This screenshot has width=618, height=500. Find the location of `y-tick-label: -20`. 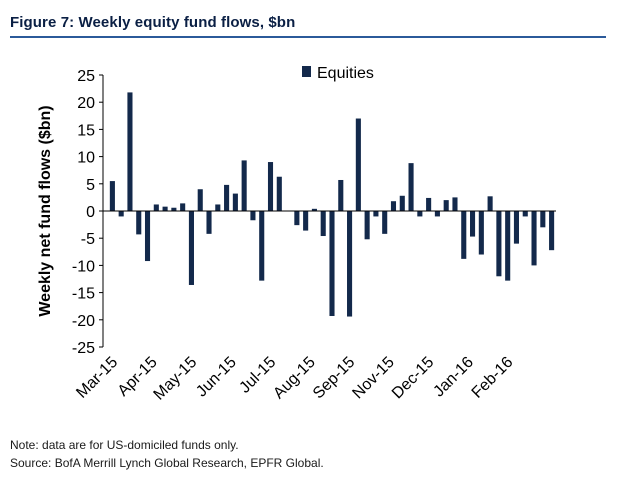

y-tick-label: -20 is located at coordinates (83, 321).